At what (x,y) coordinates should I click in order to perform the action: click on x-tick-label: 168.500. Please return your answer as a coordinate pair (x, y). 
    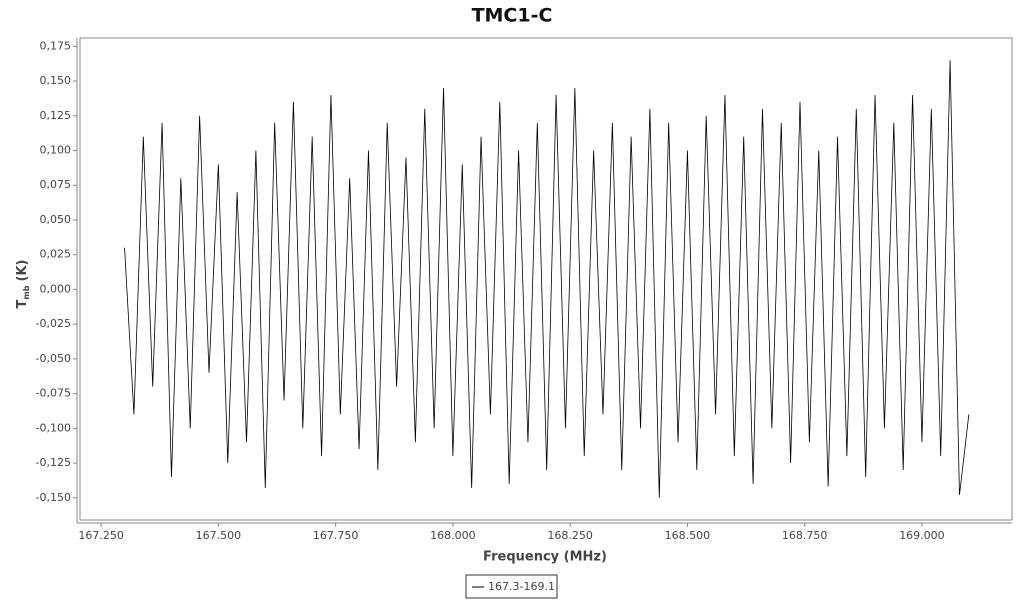
    Looking at the image, I should click on (688, 535).